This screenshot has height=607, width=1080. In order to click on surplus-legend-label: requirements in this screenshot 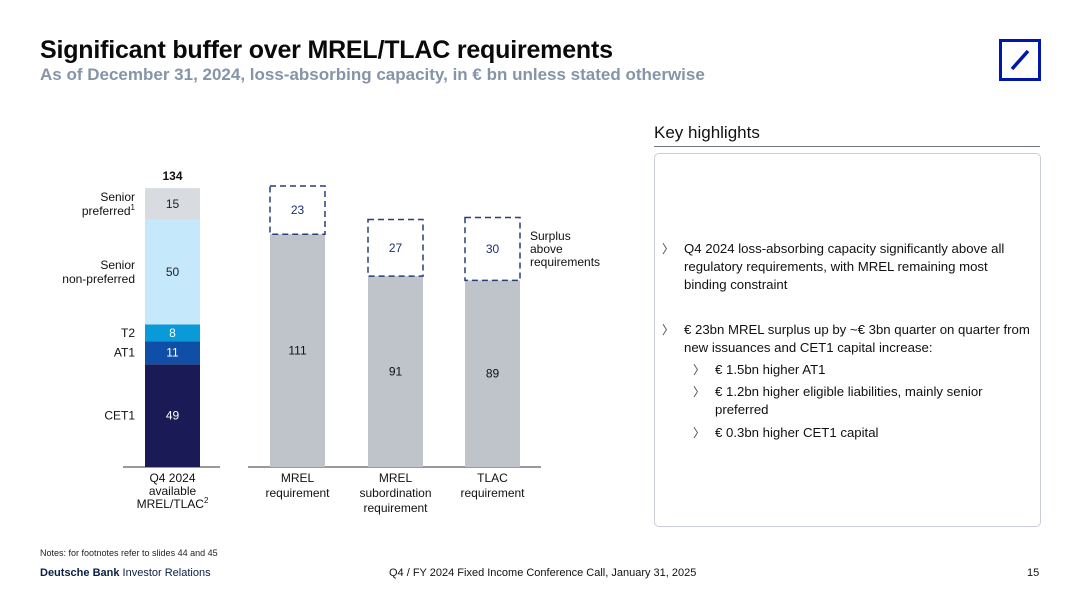, I will do `click(565, 262)`.